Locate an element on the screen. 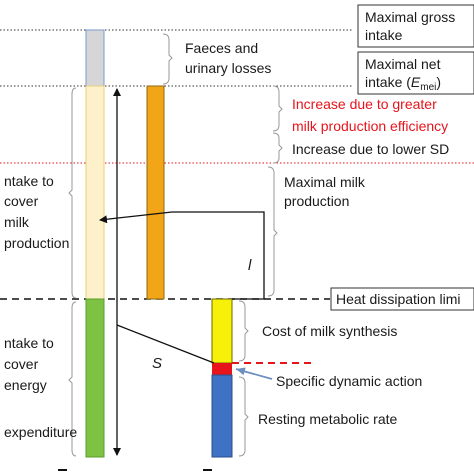 The height and width of the screenshot is (474, 474). heat-dissipation-box is located at coordinates (402, 299).